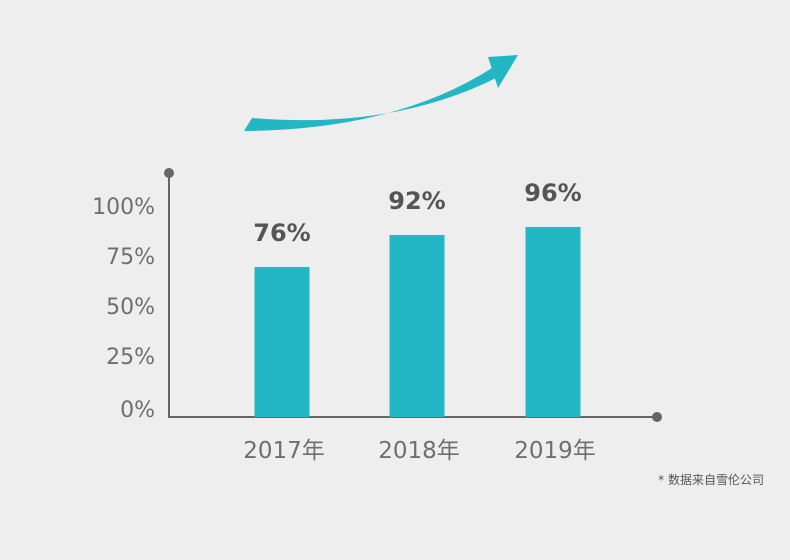 The height and width of the screenshot is (560, 790). Describe the element at coordinates (552, 193) in the screenshot. I see `data-label: 96%` at that location.